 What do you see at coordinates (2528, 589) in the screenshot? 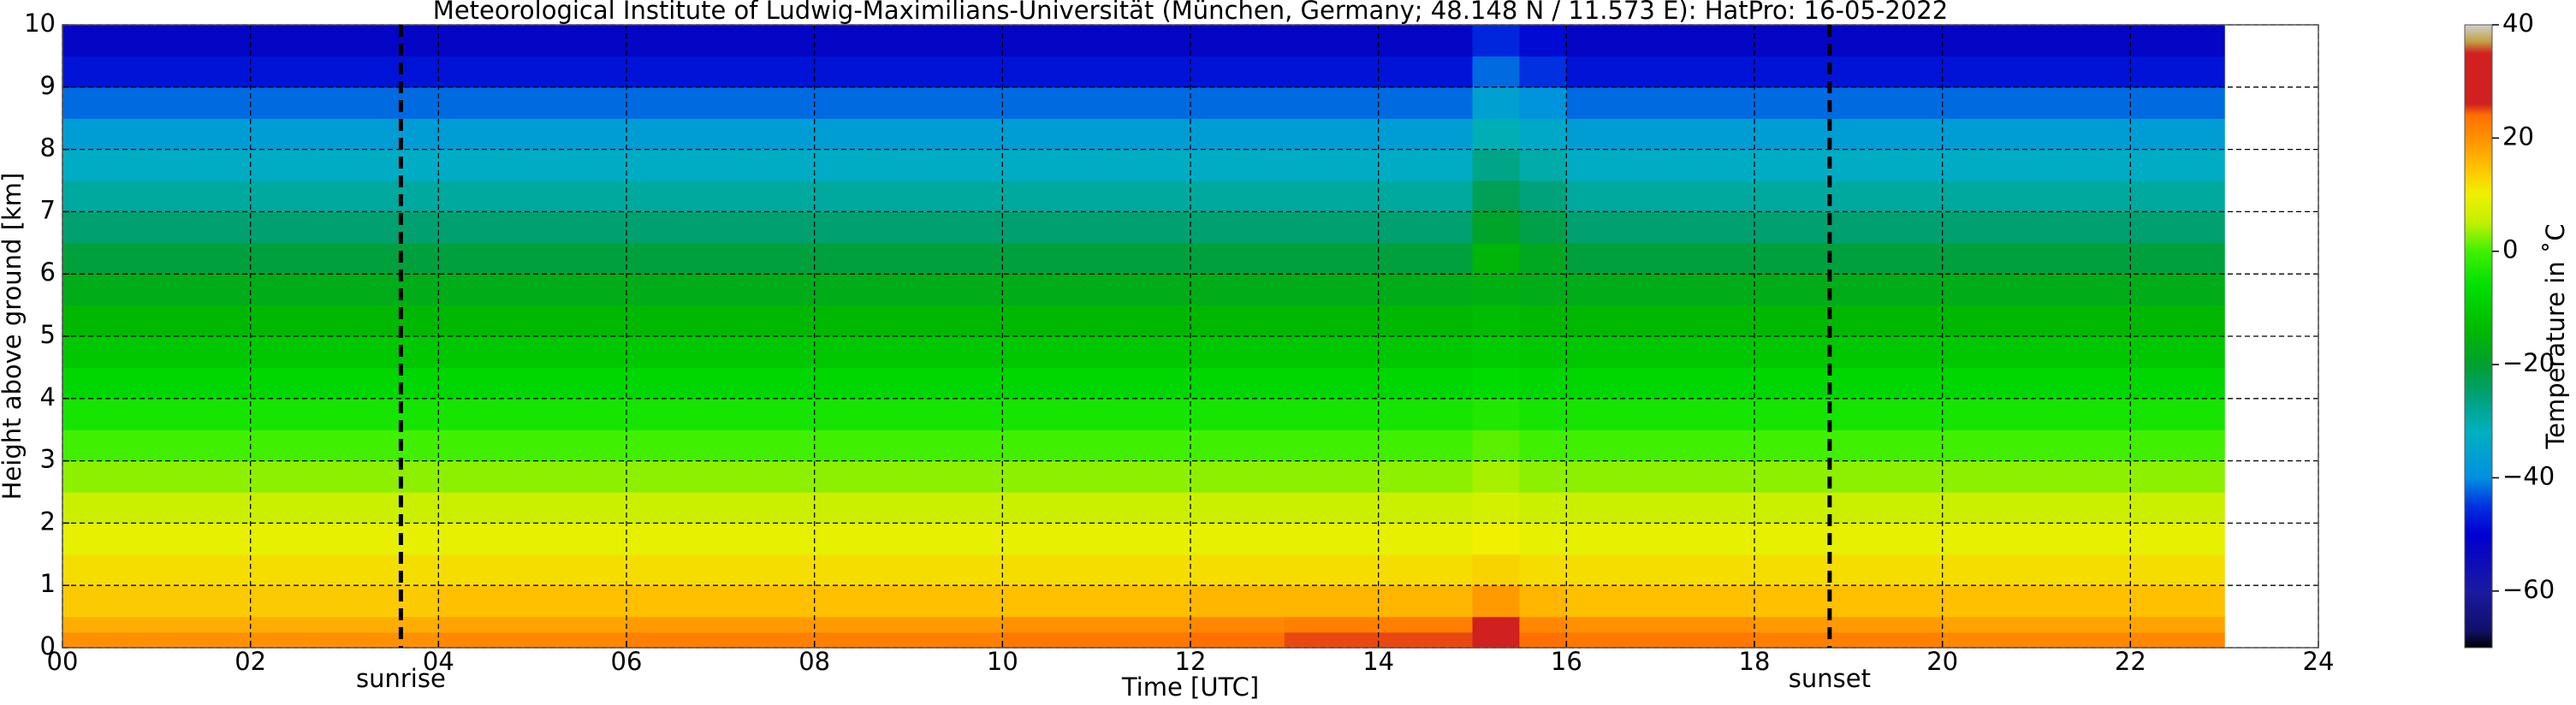
I see `colorbar-tick-label: −60` at bounding box center [2528, 589].